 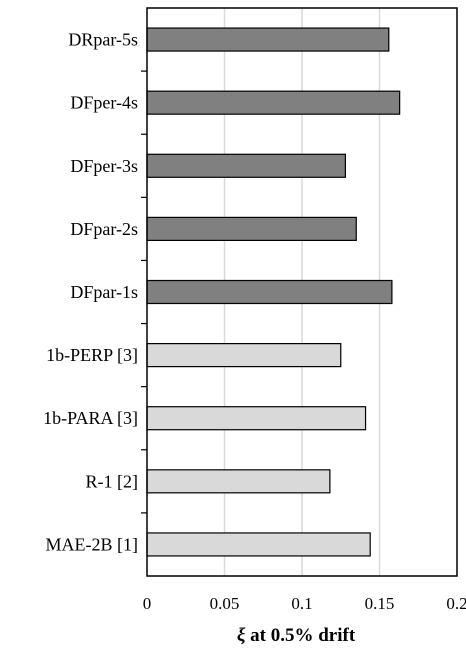 I want to click on category-label-1: DFper-4s, so click(x=104, y=103).